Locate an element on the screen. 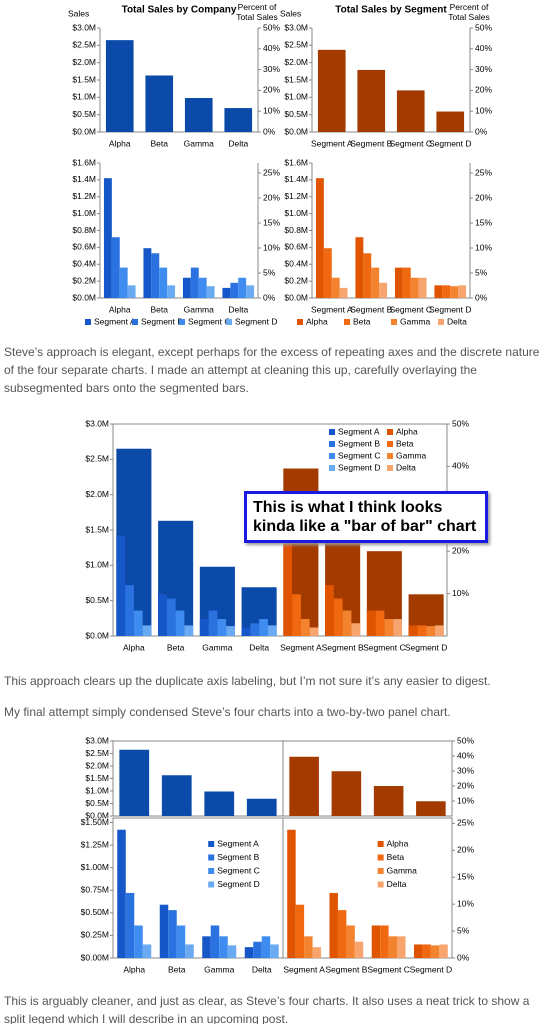 The height and width of the screenshot is (1024, 553). y2-tick-label: 5% is located at coordinates (481, 272).